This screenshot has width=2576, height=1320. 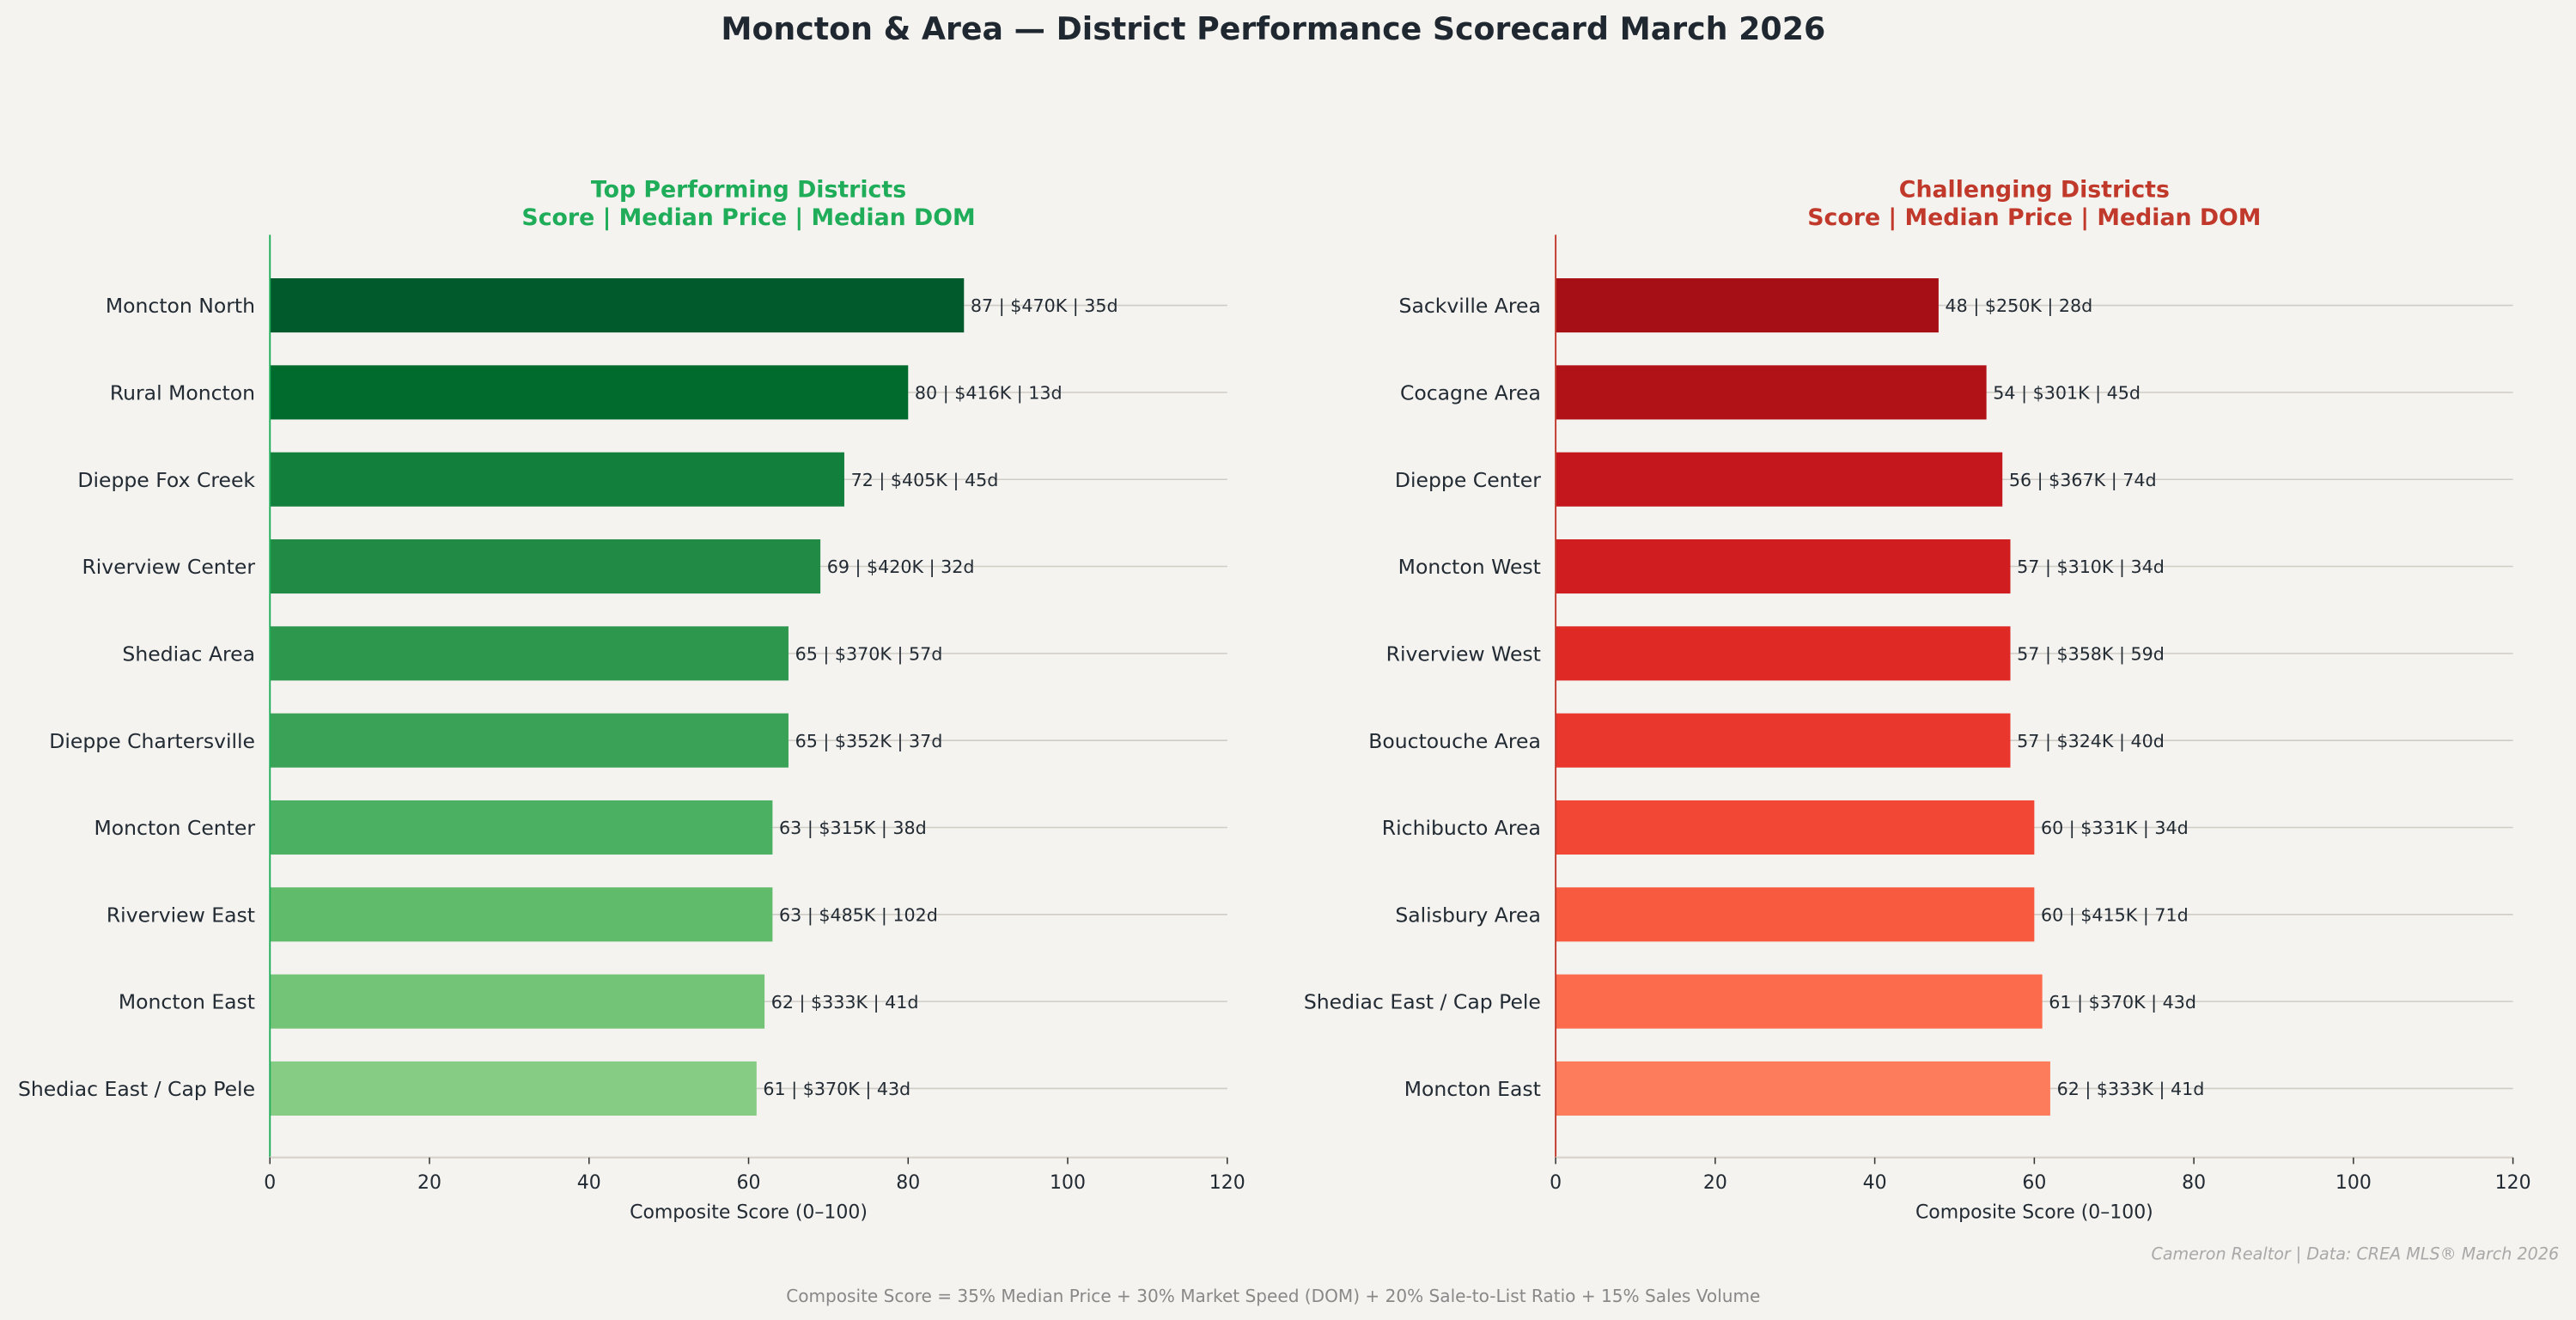 What do you see at coordinates (1470, 392) in the screenshot?
I see `category-label: Cocagne Area` at bounding box center [1470, 392].